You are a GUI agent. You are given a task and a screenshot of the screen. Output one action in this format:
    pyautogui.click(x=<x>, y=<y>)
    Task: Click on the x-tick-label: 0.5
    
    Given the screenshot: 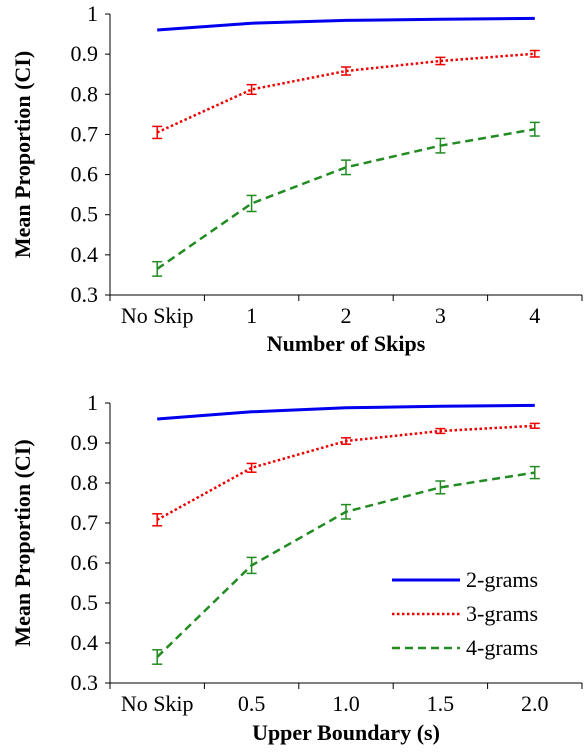 What is the action you would take?
    pyautogui.click(x=252, y=703)
    